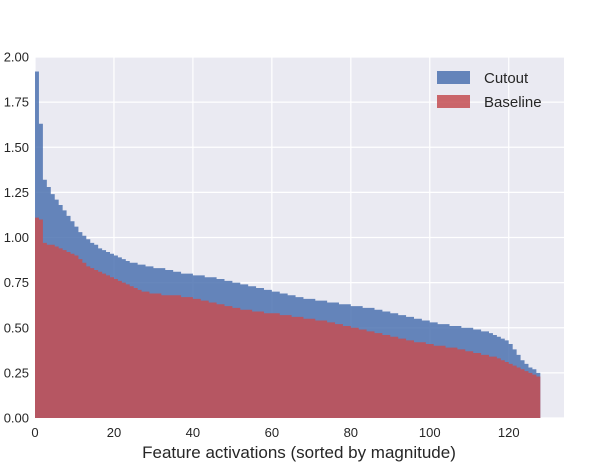 This screenshot has width=598, height=469. I want to click on x-tick-label: 40, so click(193, 432).